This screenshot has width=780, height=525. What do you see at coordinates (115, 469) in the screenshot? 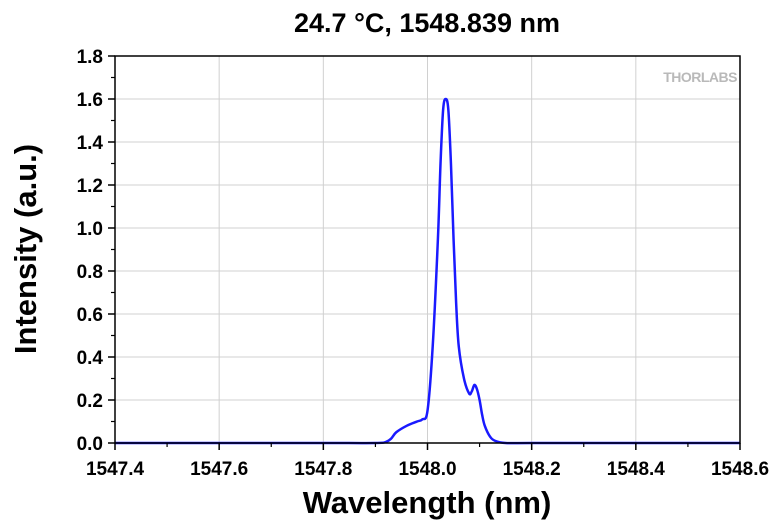
I see `x-tick-label: 1547.4` at bounding box center [115, 469].